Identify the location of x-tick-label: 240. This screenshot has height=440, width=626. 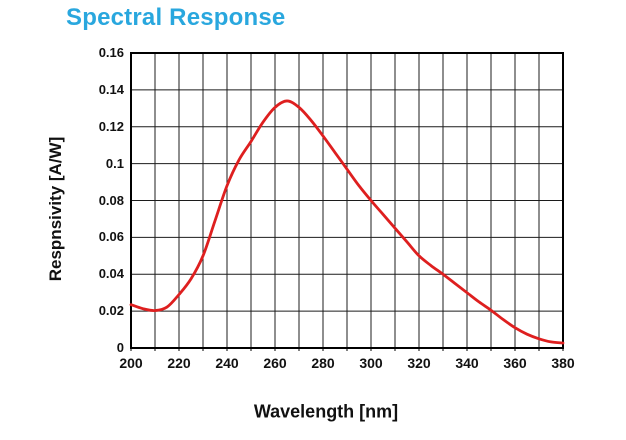
(227, 363).